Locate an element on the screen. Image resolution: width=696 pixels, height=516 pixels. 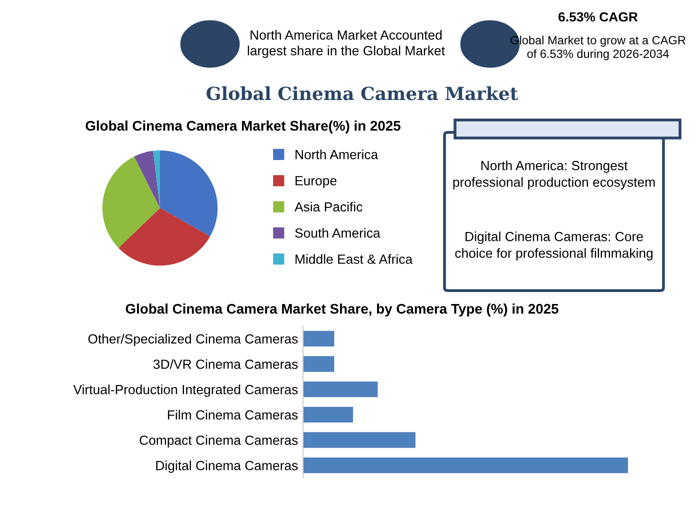
text: 6.53% CAGR is located at coordinates (598, 17).